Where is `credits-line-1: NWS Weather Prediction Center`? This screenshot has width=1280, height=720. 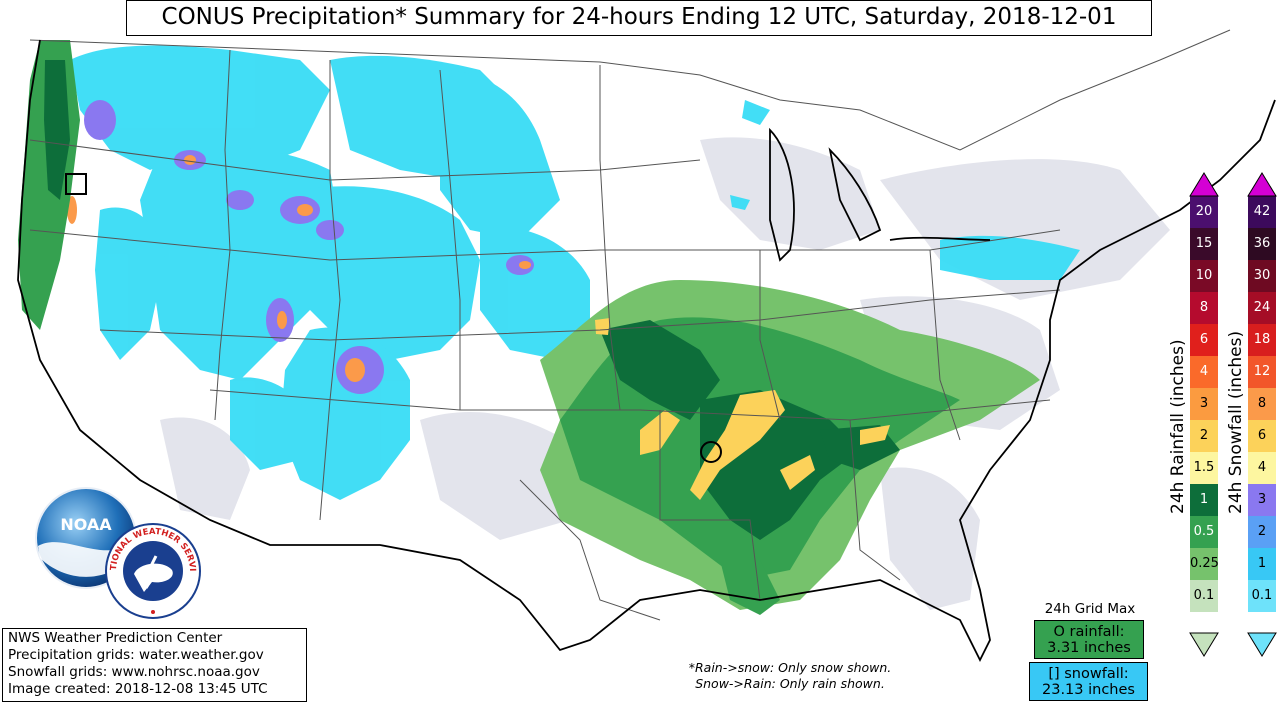
credits-line-1: NWS Weather Prediction Center is located at coordinates (115, 638).